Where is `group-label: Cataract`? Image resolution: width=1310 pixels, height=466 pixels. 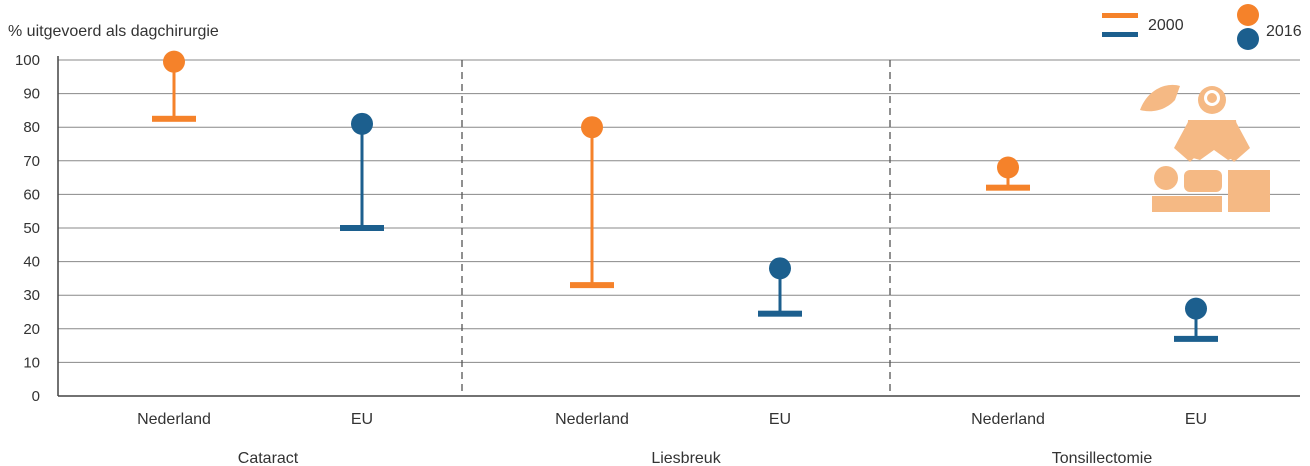 group-label: Cataract is located at coordinates (268, 458).